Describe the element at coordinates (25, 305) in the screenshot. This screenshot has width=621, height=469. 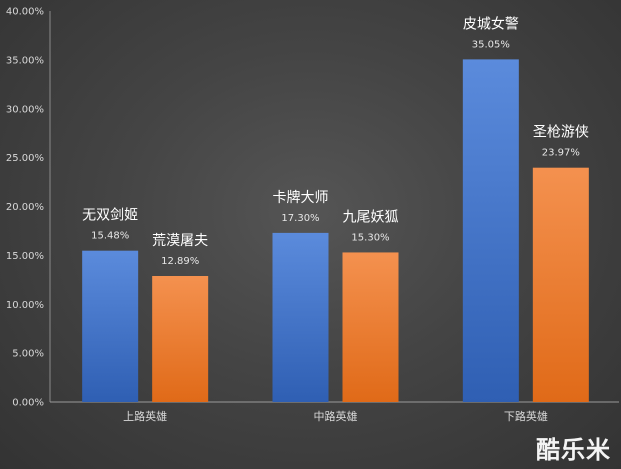
I see `y-tick-label: 10.00%` at that location.